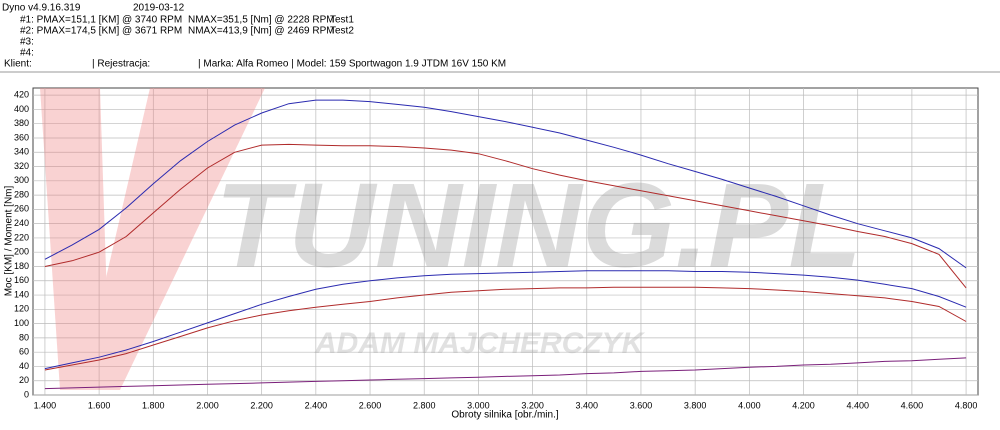 The image size is (1000, 430). What do you see at coordinates (912, 405) in the screenshot?
I see `x-tick-label: 4.600` at bounding box center [912, 405].